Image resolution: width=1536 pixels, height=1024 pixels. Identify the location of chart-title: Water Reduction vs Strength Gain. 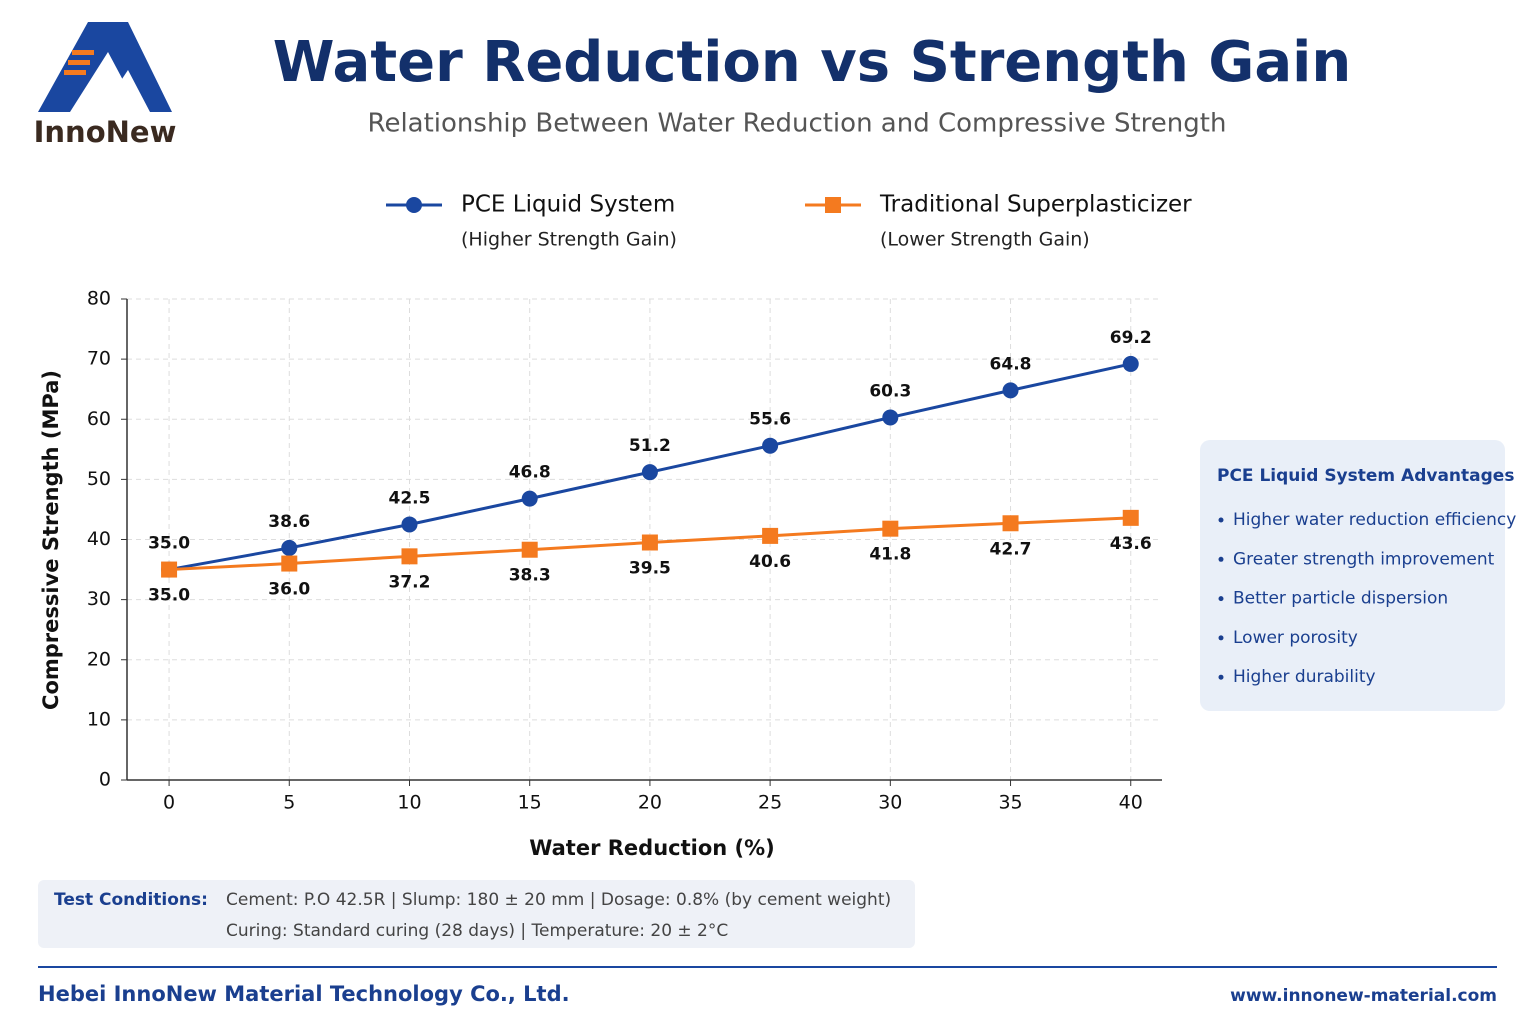
(812, 62).